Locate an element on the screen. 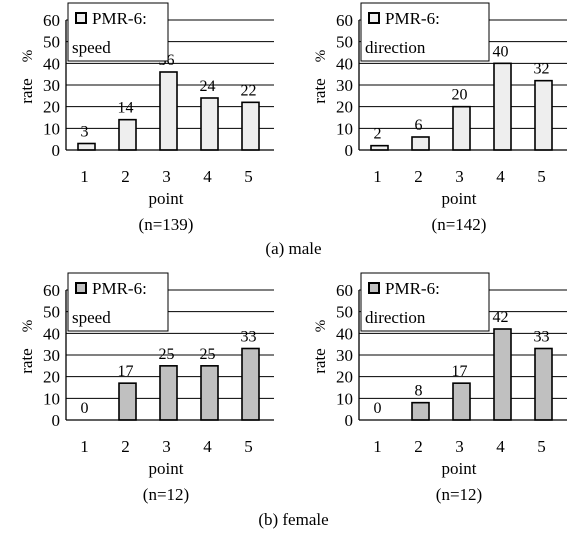 This screenshot has height=537, width=587. data-label: 25 is located at coordinates (167, 354).